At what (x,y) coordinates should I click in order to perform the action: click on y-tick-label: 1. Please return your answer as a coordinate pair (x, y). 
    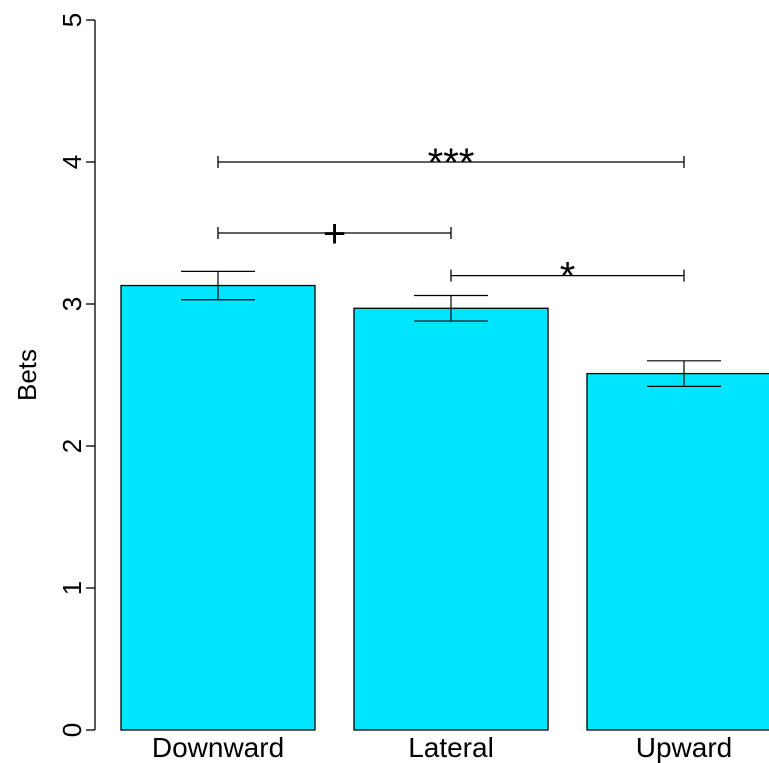
    Looking at the image, I should click on (72, 588).